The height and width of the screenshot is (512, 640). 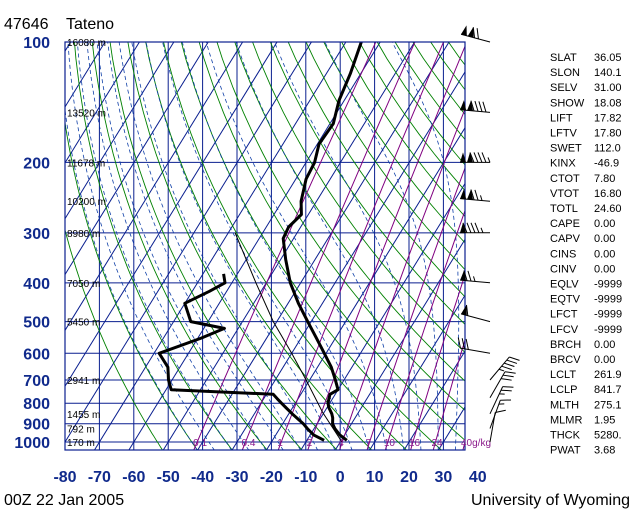 What do you see at coordinates (36, 425) in the screenshot?
I see `pressure-tick-label: 900` at bounding box center [36, 425].